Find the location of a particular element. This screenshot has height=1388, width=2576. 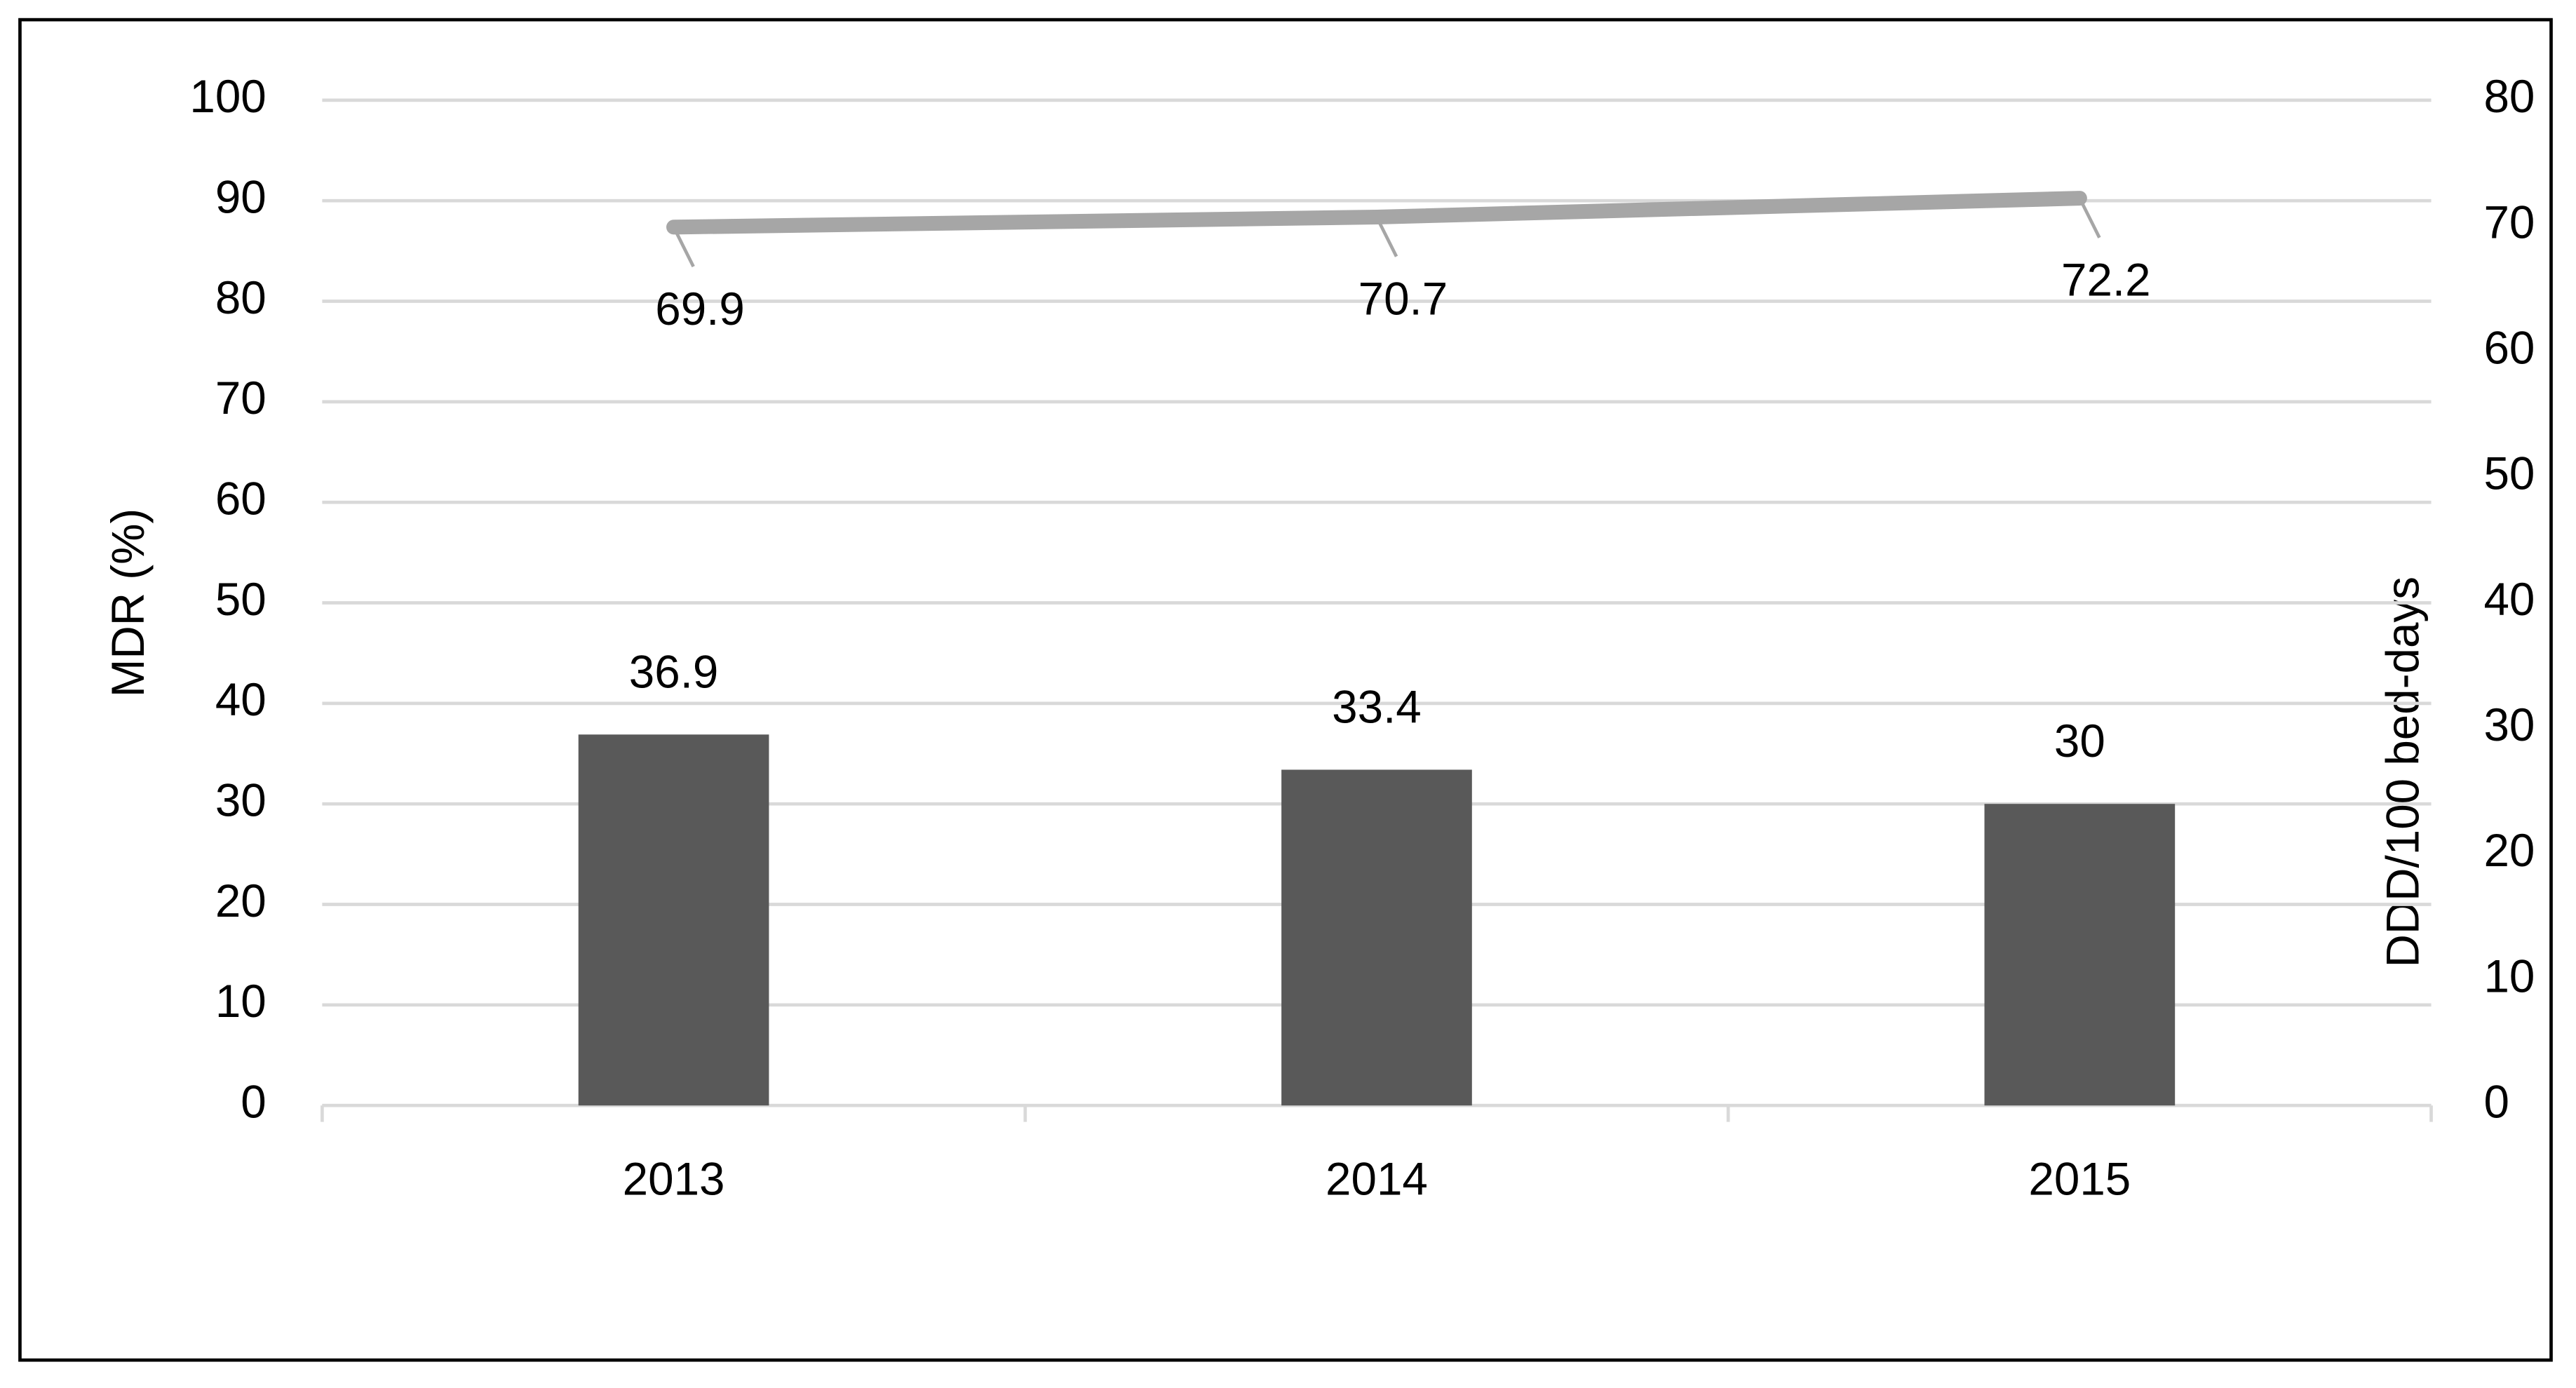

line-value-label: 72.2 is located at coordinates (2106, 280).